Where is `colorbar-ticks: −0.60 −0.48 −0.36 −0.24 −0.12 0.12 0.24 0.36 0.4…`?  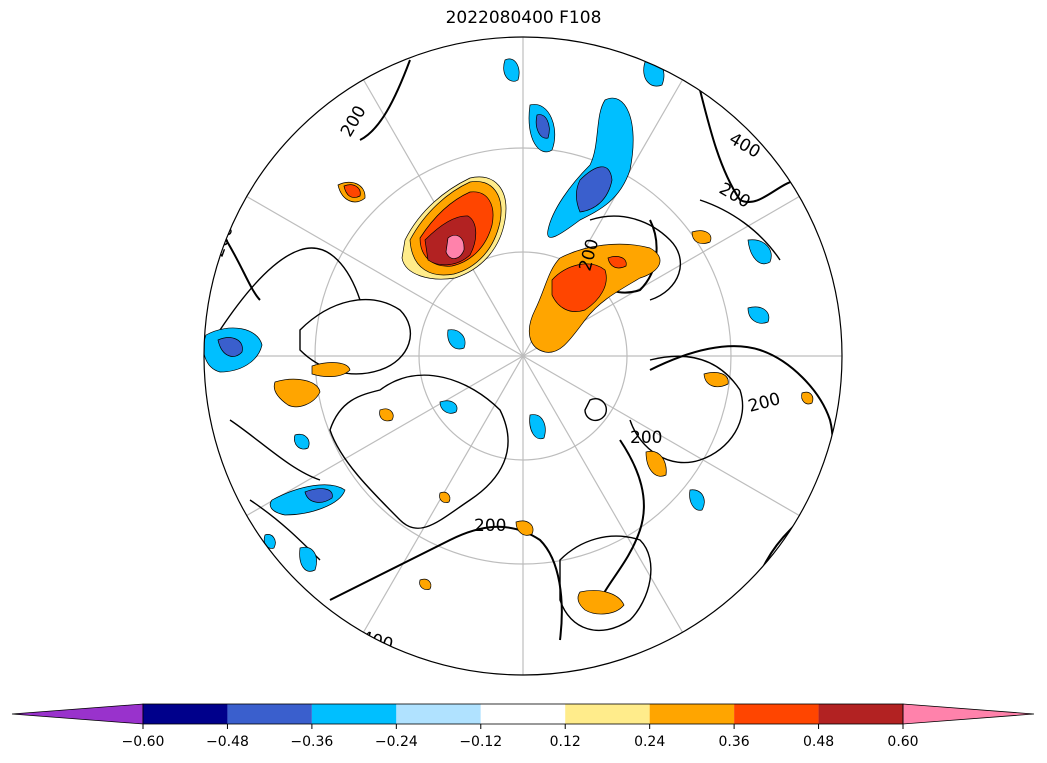
colorbar-ticks: −0.60 −0.48 −0.36 −0.24 −0.12 0.12 0.24 0.36 0.4… is located at coordinates (520, 737).